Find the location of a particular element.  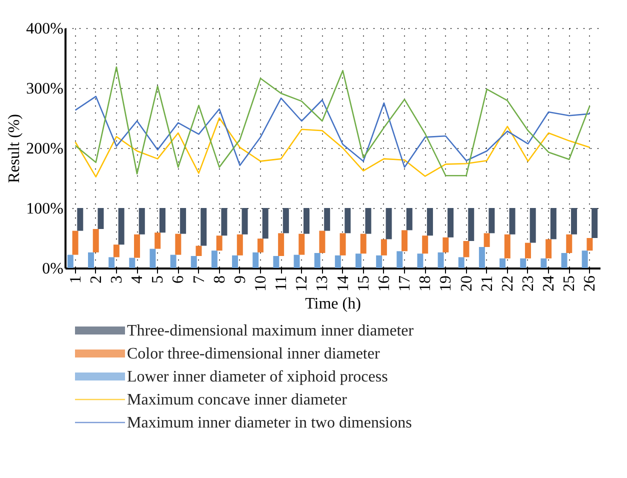

x-tick-label: 21 is located at coordinates (487, 284).